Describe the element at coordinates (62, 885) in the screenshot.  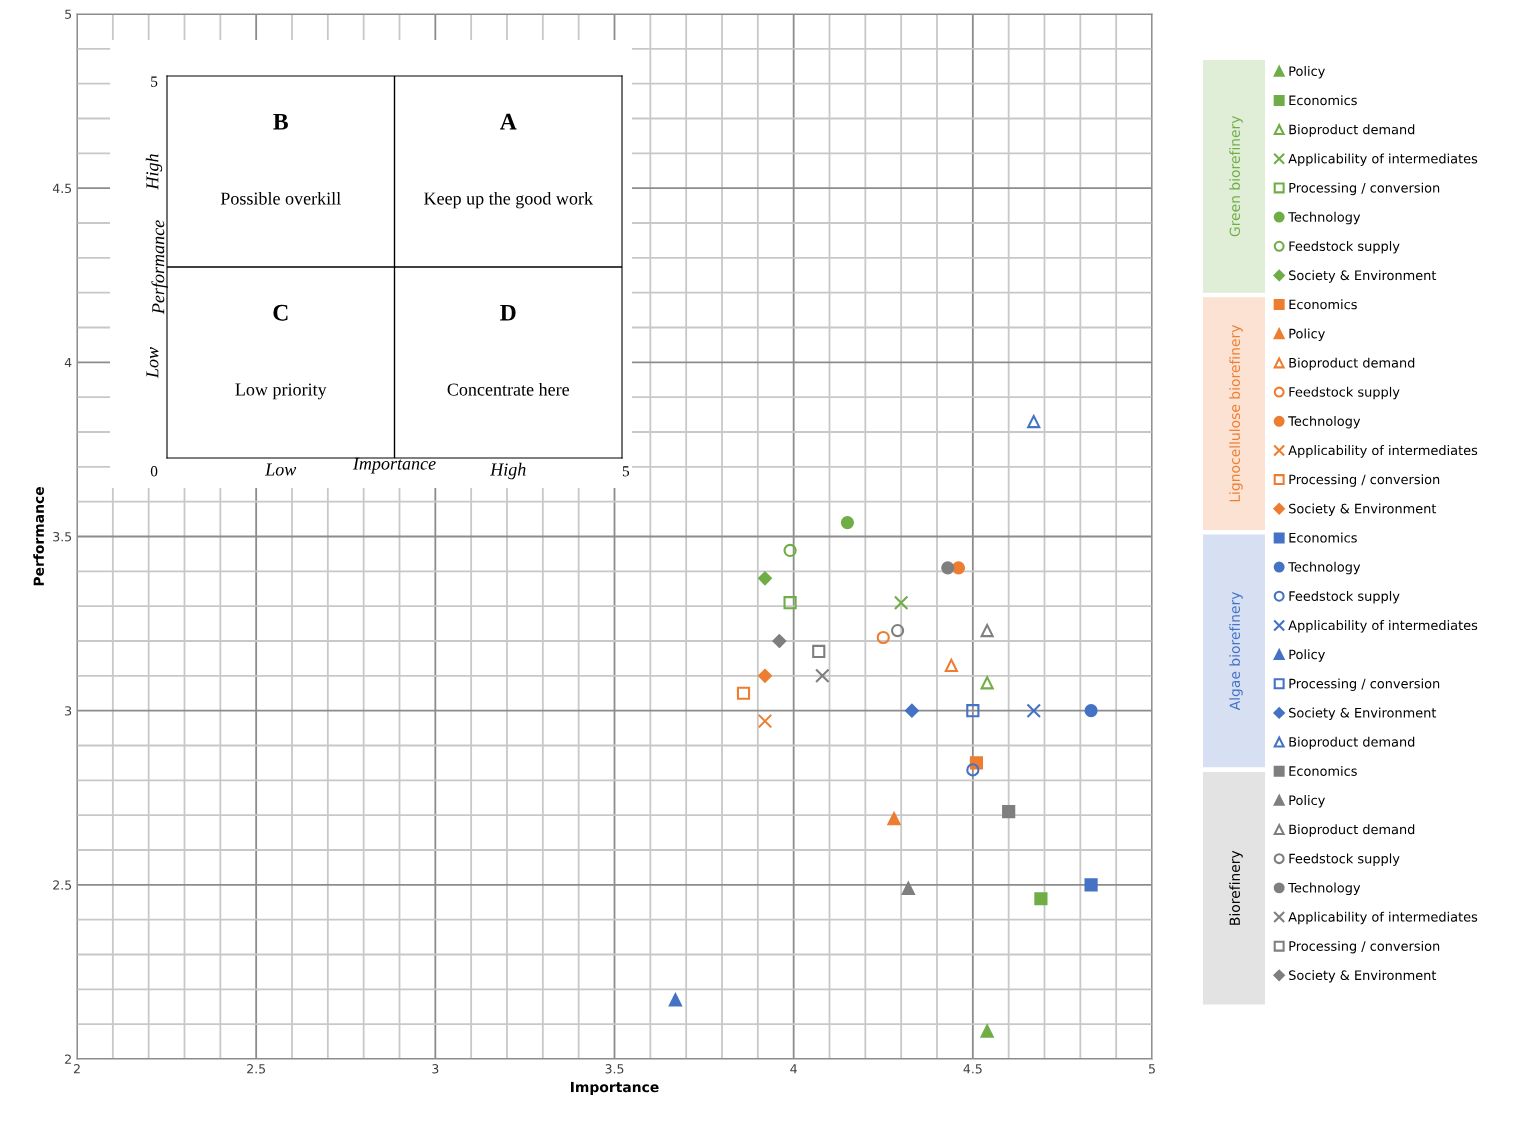
I see `y-tick-label: 2.5` at that location.